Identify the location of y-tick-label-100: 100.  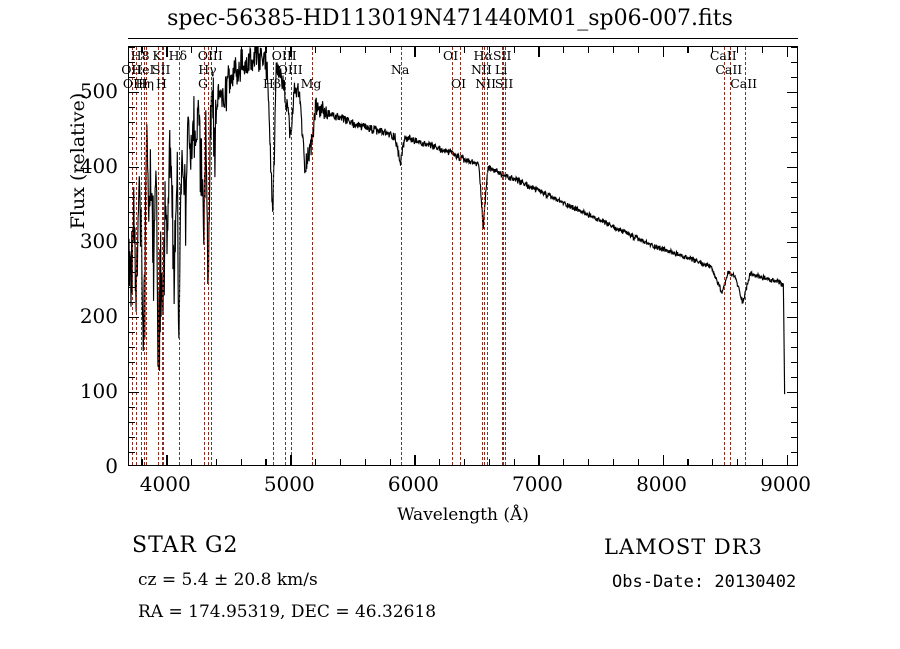
(98, 391).